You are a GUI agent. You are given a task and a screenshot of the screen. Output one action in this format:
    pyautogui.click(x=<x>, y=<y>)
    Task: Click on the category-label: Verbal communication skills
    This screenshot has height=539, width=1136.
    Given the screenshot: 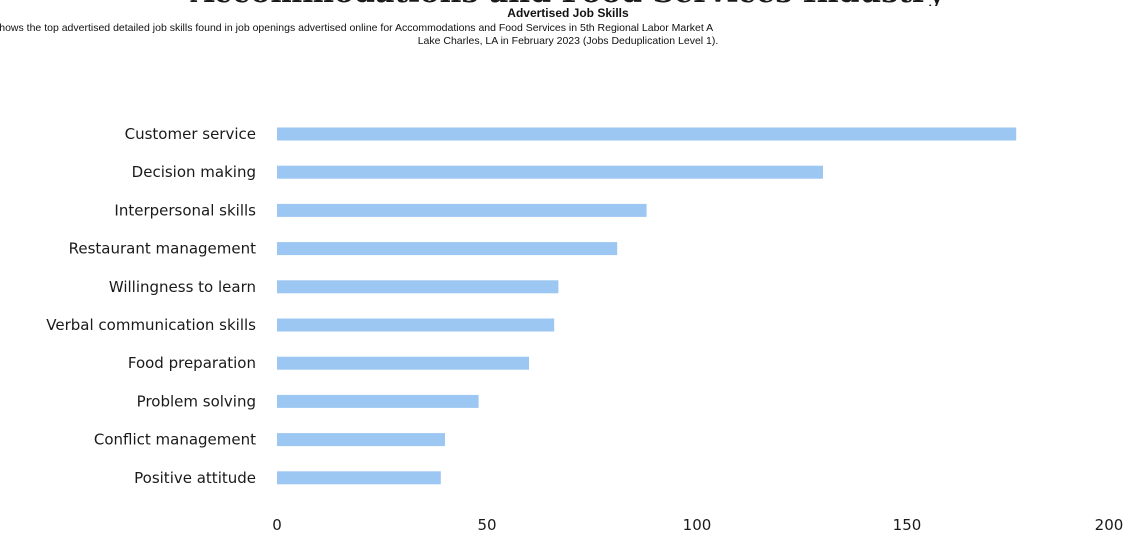 What is the action you would take?
    pyautogui.click(x=151, y=325)
    